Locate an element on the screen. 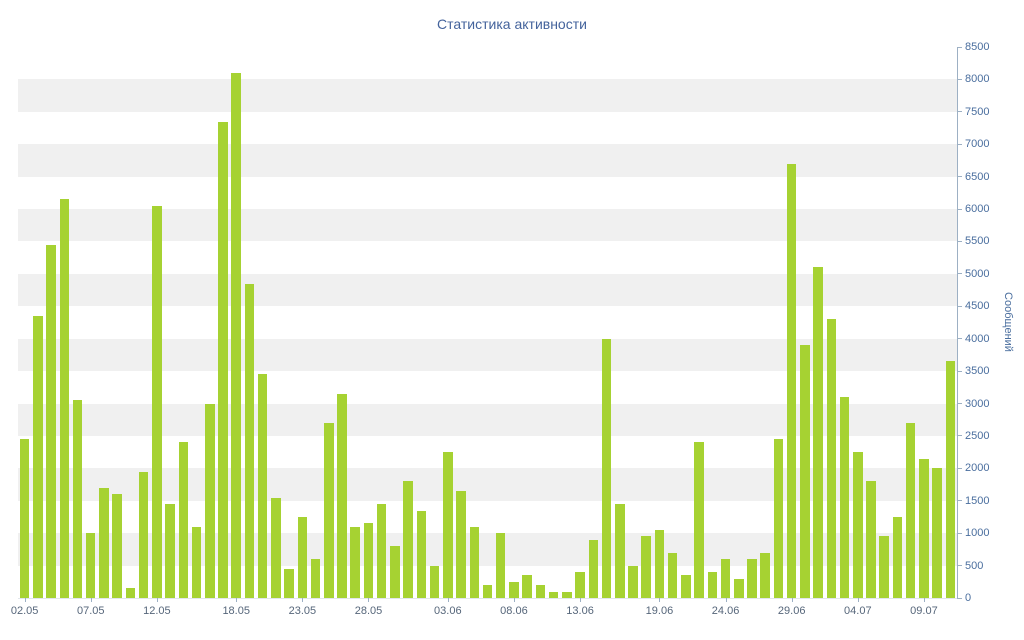 Image resolution: width=1024 pixels, height=640 pixels. y-axis-label: 0 is located at coordinates (968, 598).